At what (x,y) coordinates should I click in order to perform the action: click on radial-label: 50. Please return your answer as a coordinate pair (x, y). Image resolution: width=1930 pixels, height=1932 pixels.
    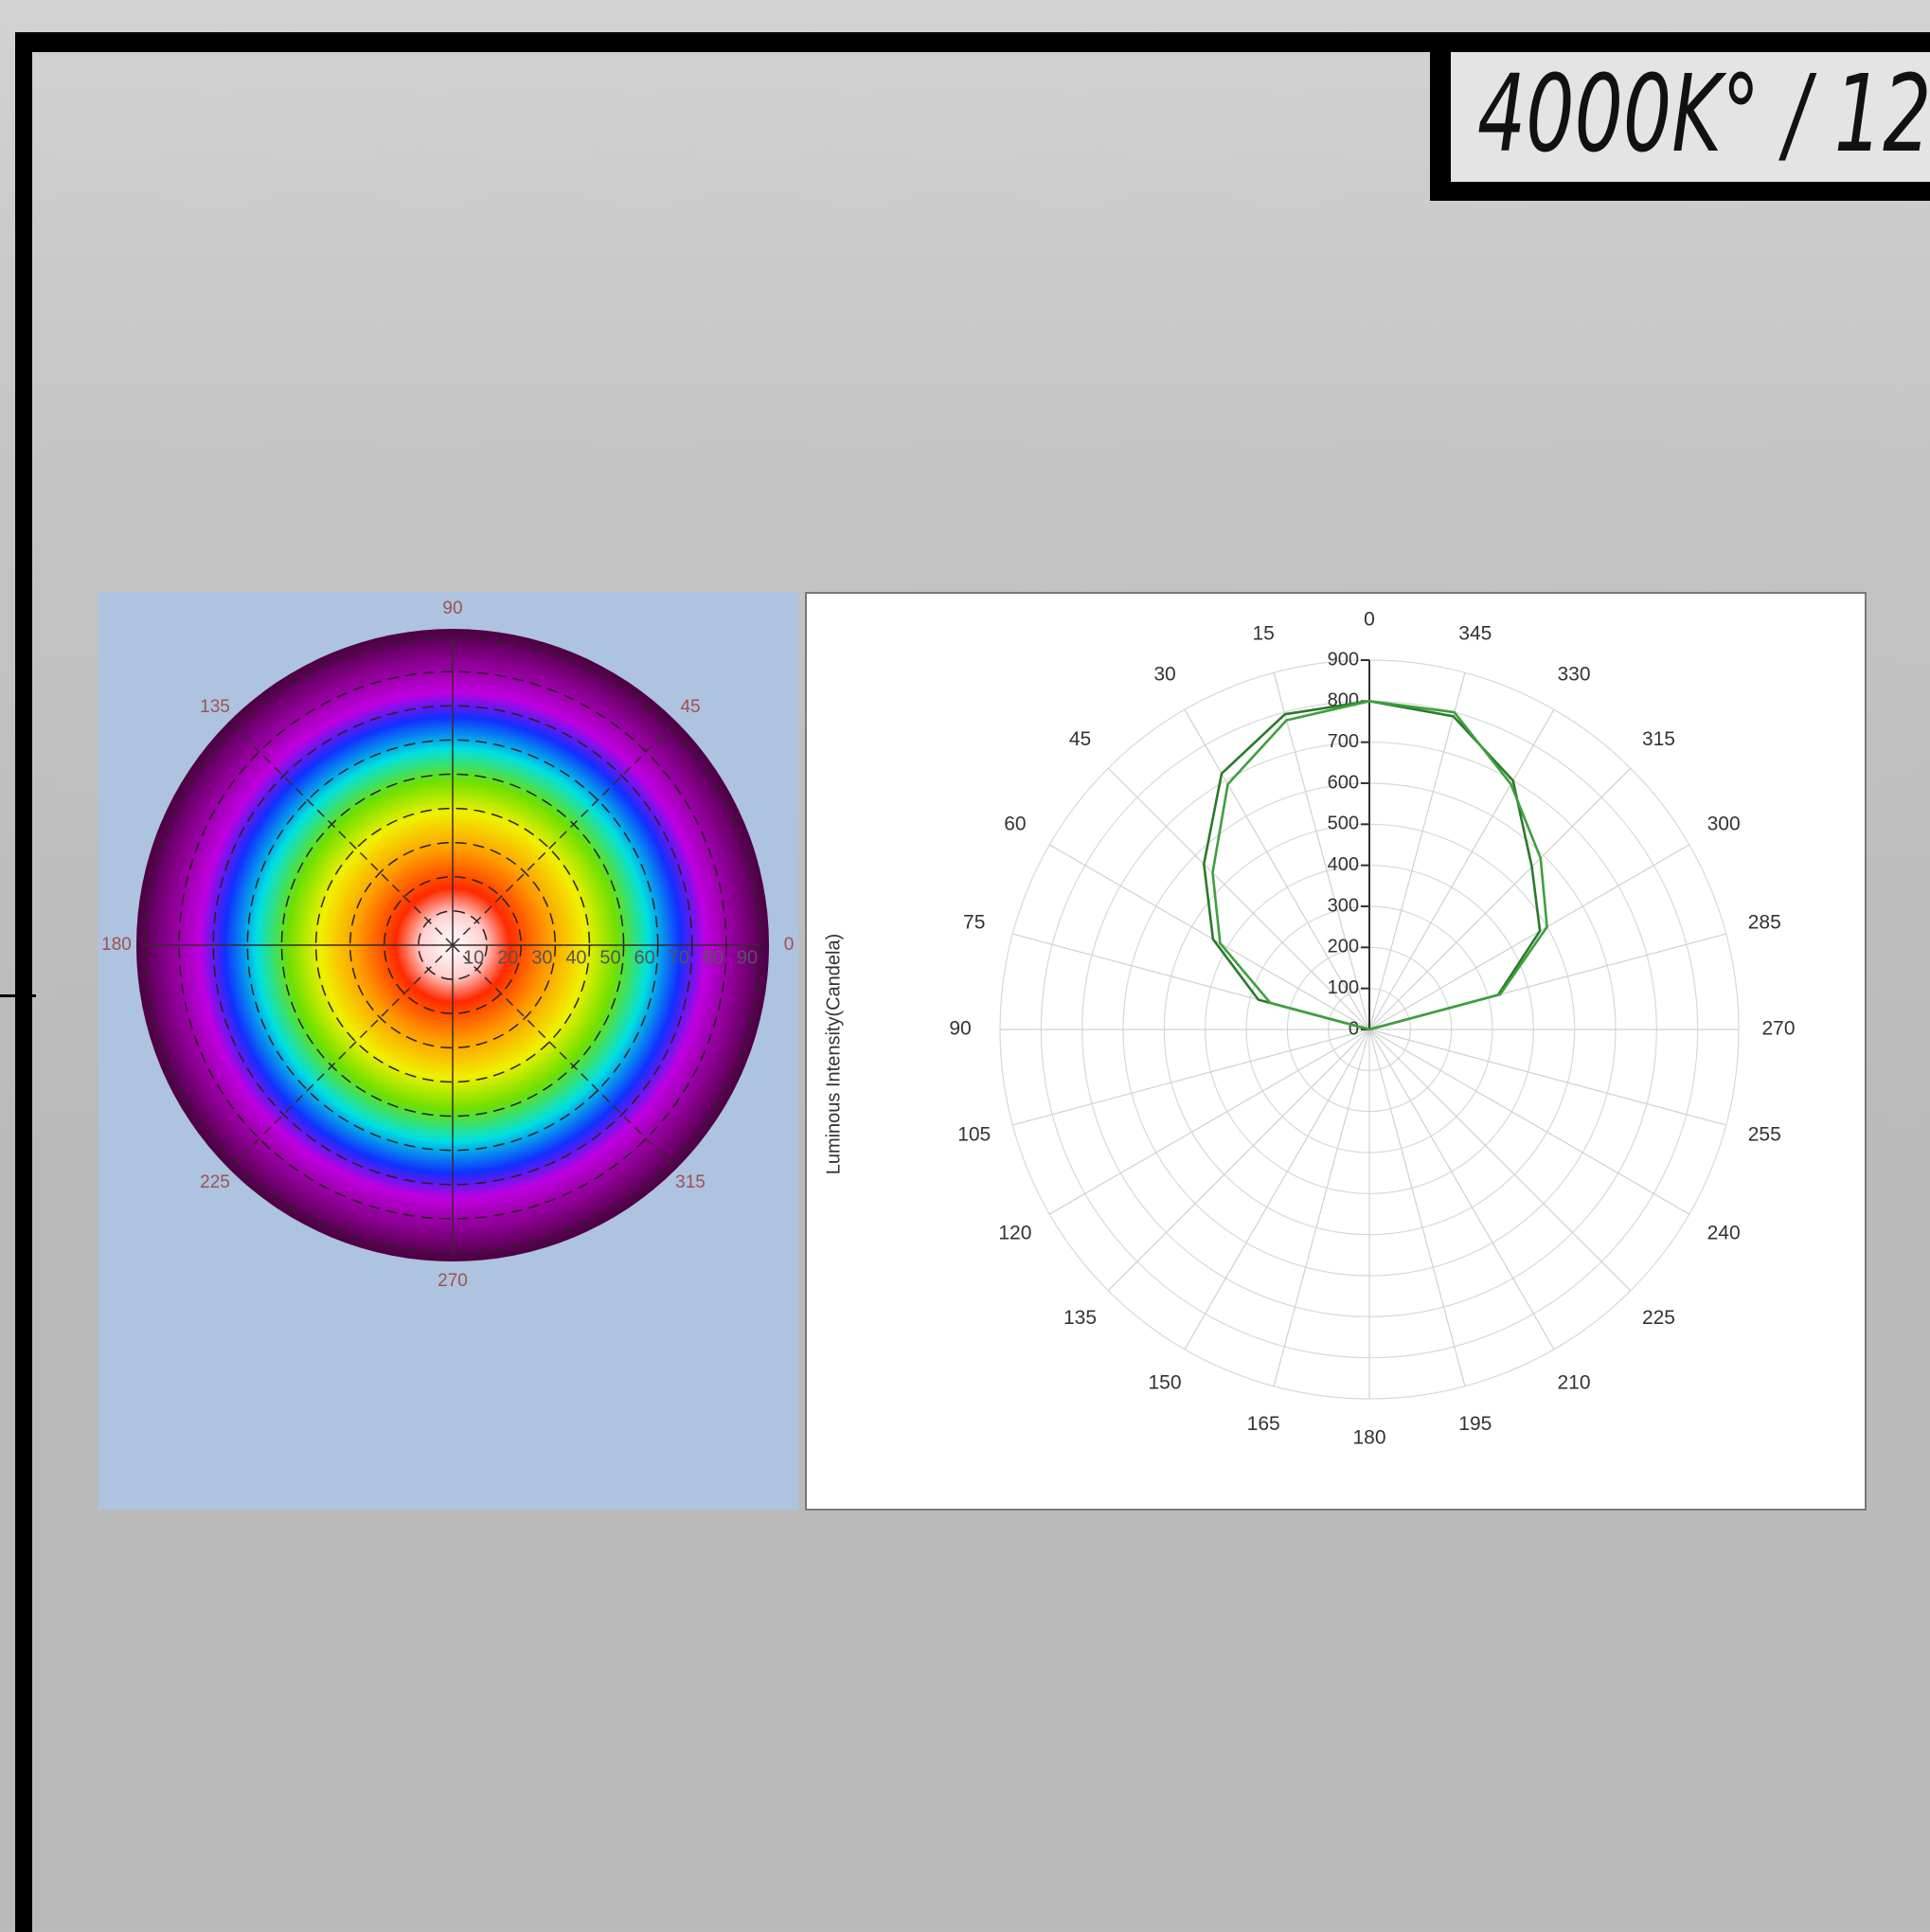
    Looking at the image, I should click on (609, 957).